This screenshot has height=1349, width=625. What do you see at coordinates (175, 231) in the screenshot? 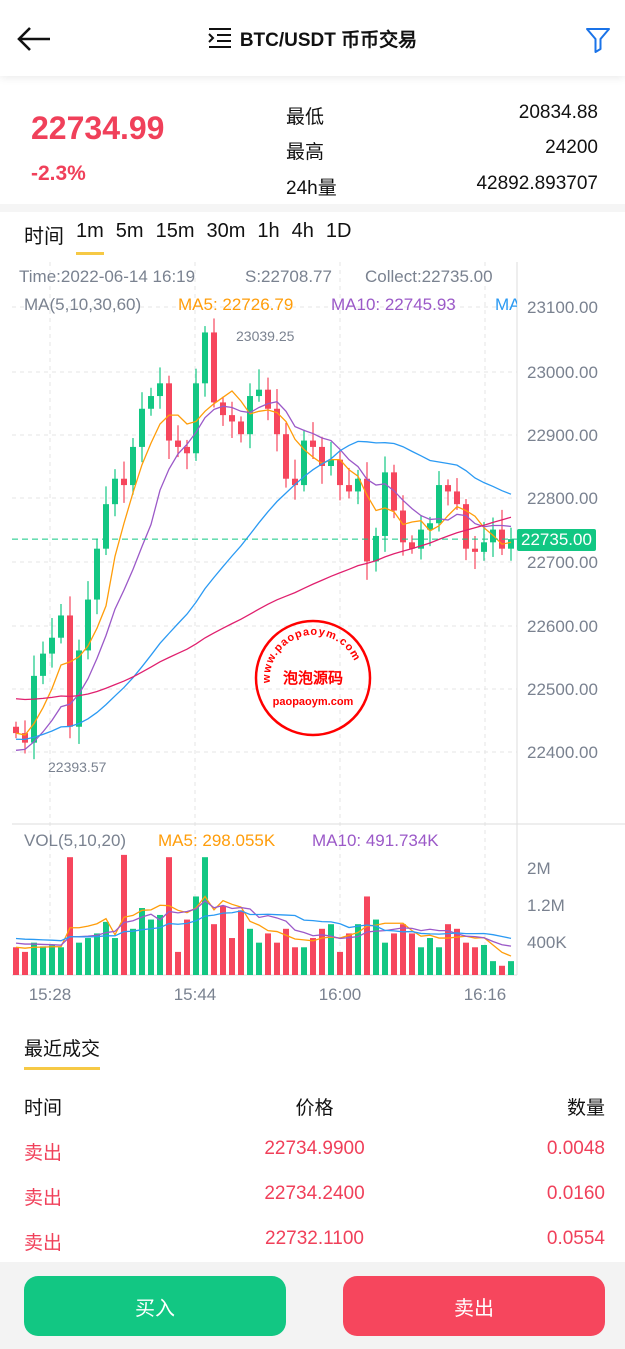
I see `tab-15m: 15m` at bounding box center [175, 231].